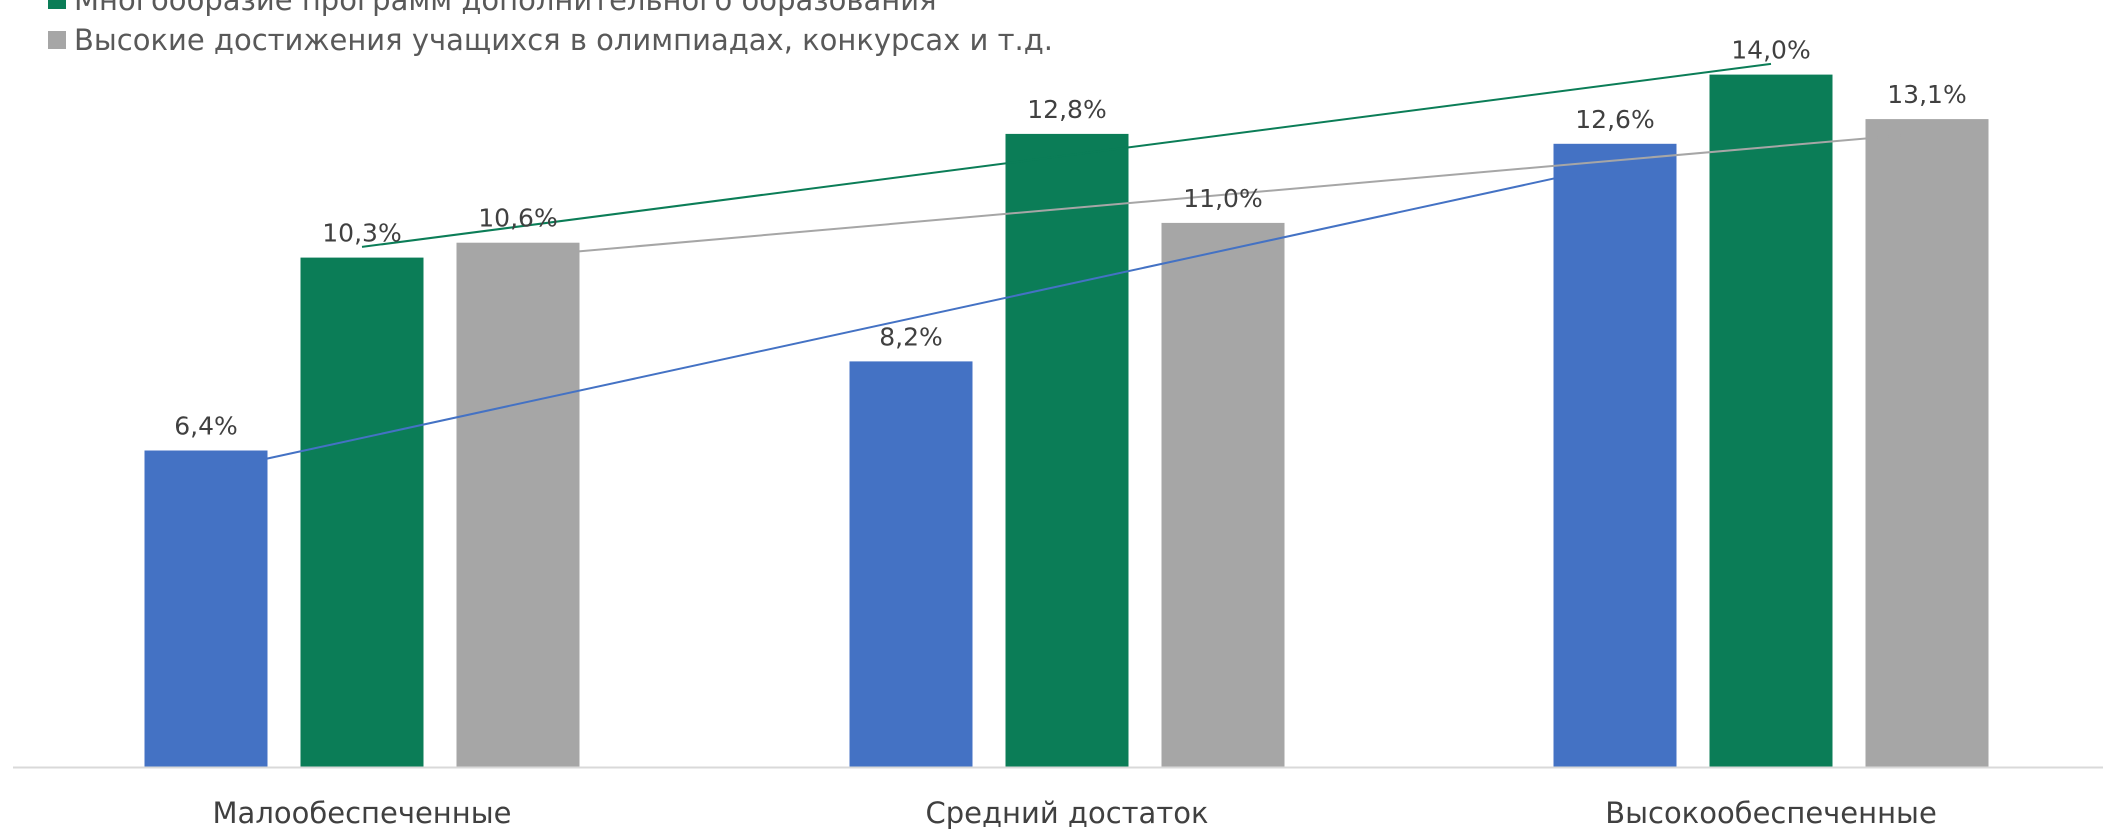  I want to click on category-label-1: Малообеспеченные, so click(362, 812).